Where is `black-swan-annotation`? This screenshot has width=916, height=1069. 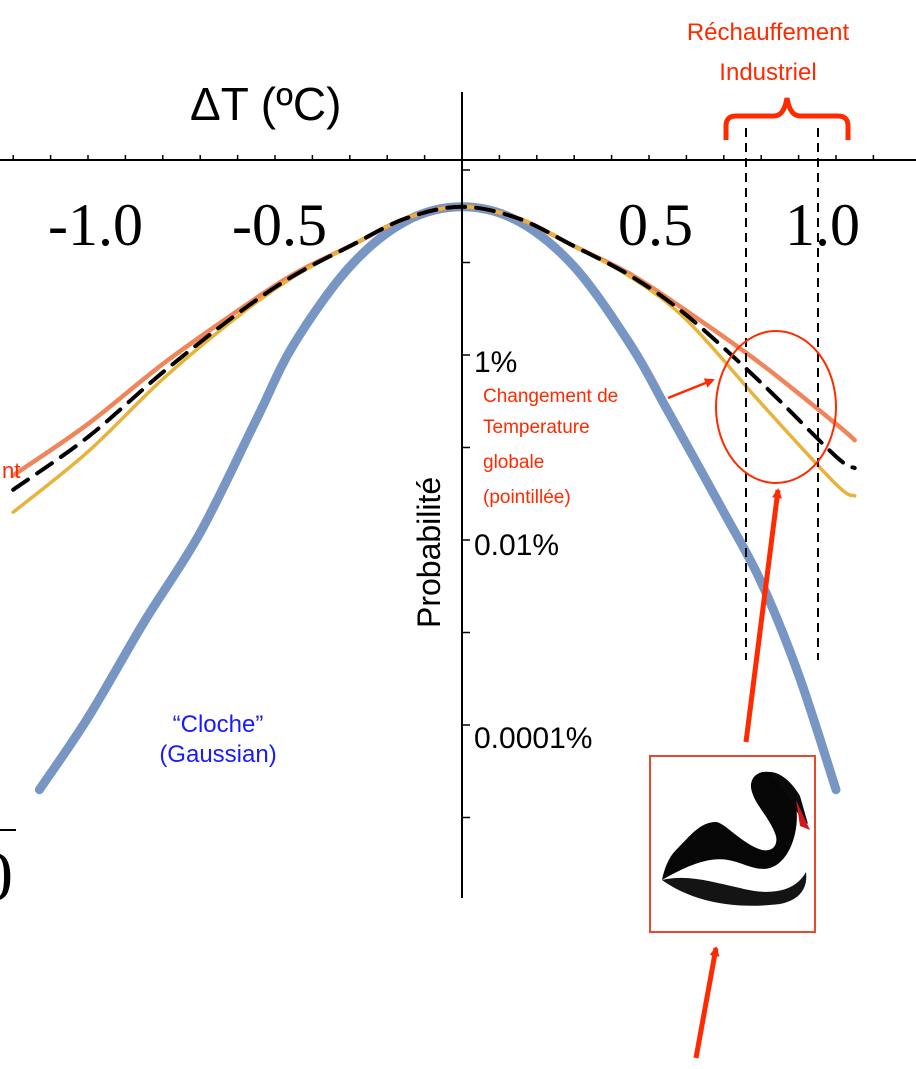
black-swan-annotation is located at coordinates (732, 773).